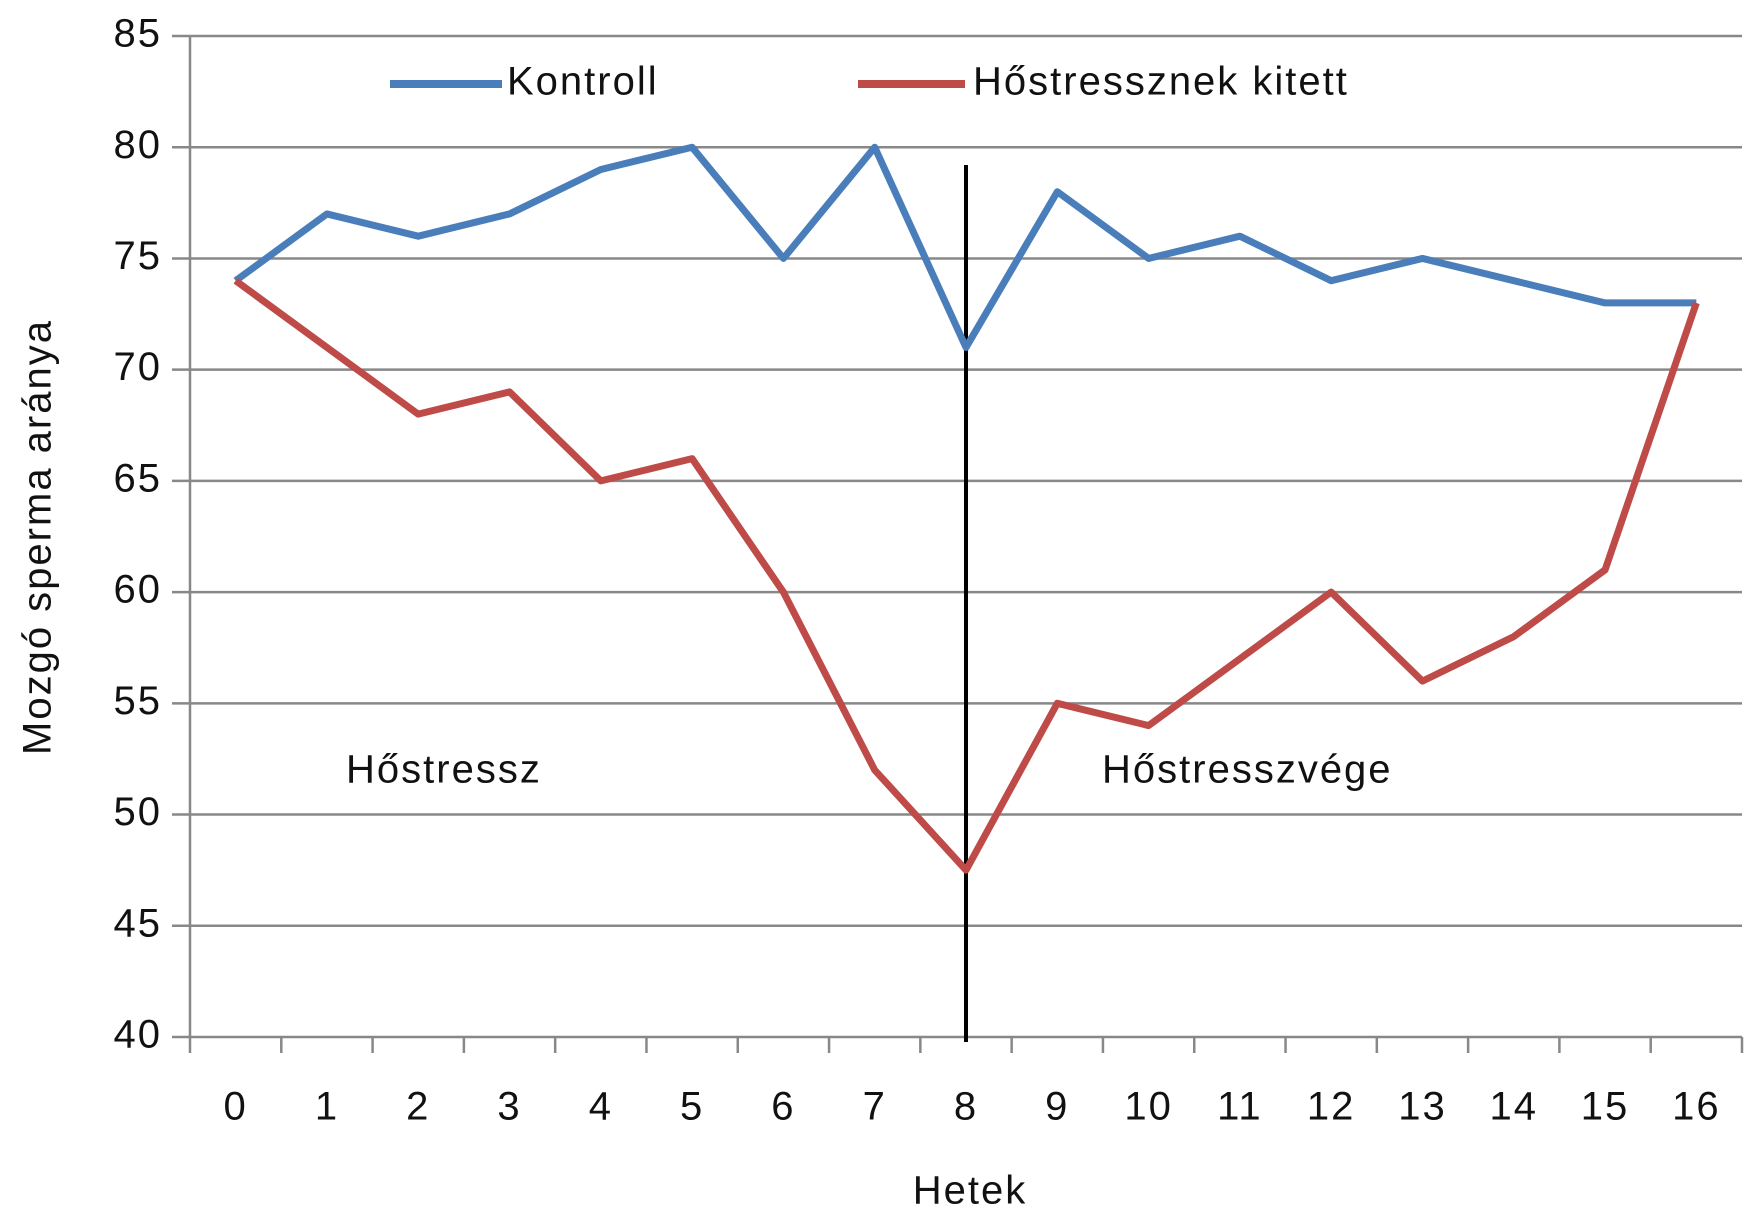 This screenshot has width=1748, height=1212. What do you see at coordinates (1605, 1107) in the screenshot?
I see `x-tick-label: 15` at bounding box center [1605, 1107].